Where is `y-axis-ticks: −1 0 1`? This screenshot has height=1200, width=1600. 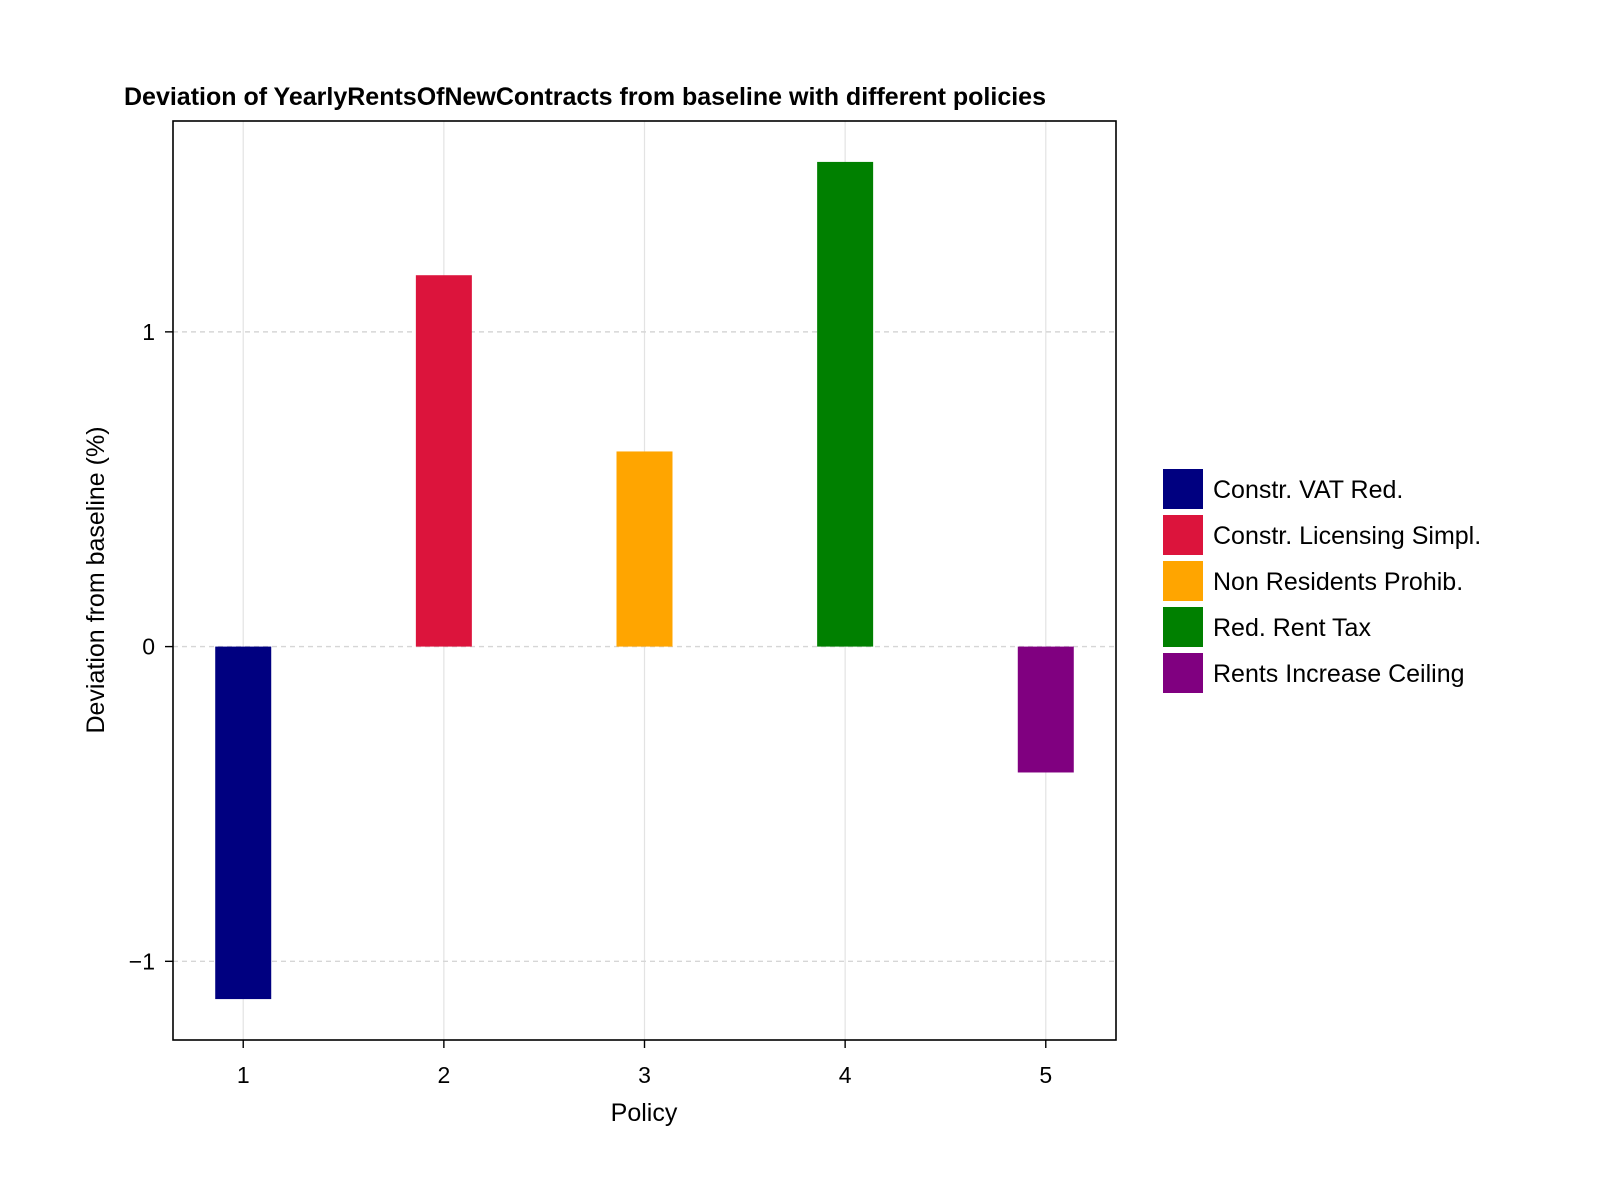
y-axis-ticks: −1 0 1 is located at coordinates (151, 646).